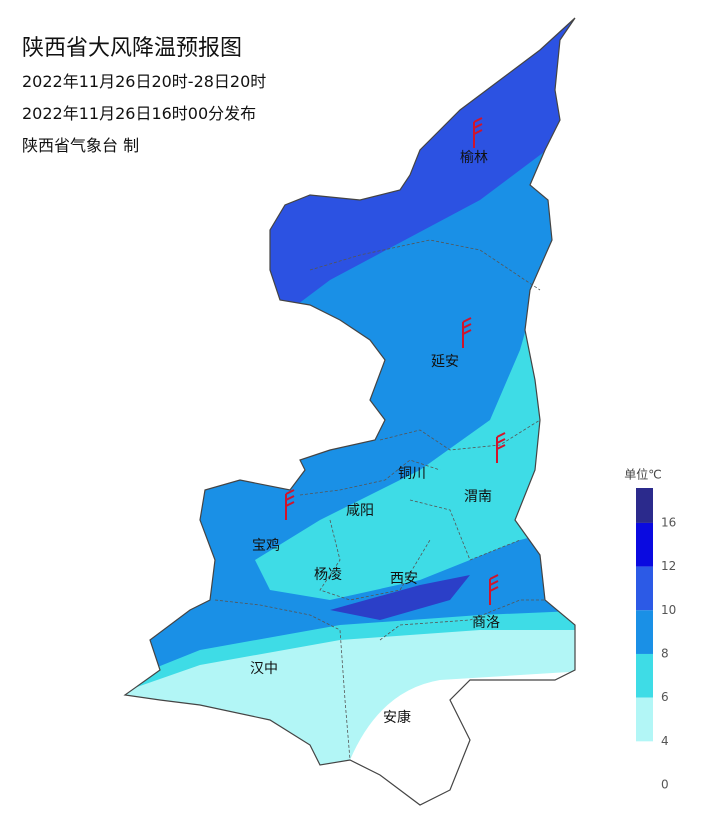 The height and width of the screenshot is (823, 720). I want to click on legend-title: 单位℃, so click(642, 474).